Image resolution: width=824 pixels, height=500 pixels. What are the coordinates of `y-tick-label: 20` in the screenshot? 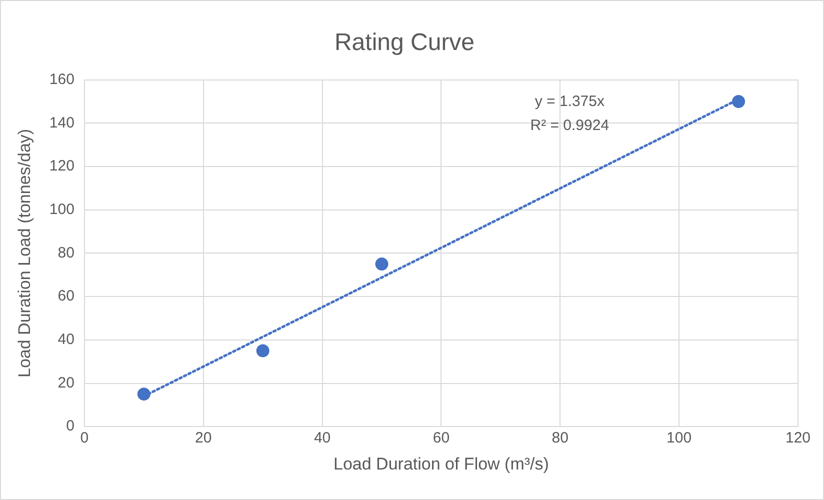 It's located at (66, 383).